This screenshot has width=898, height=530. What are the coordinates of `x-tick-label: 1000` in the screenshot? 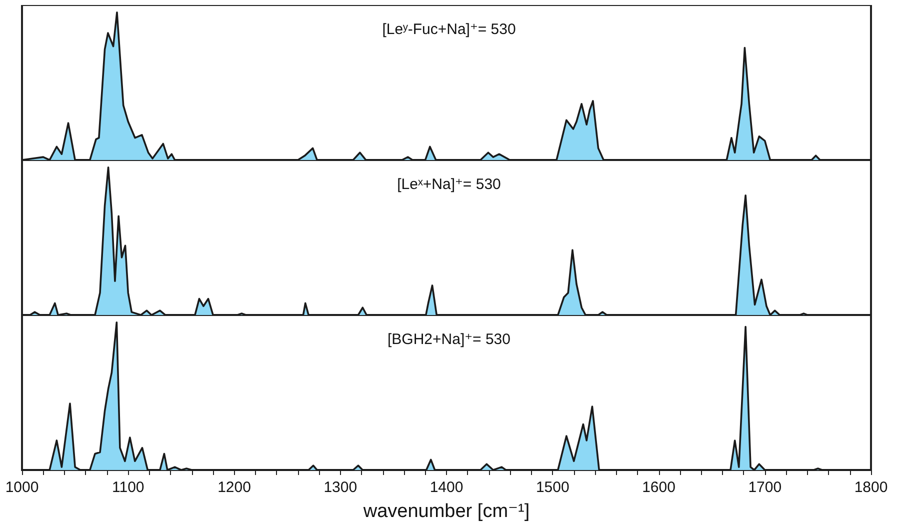 It's located at (22, 487).